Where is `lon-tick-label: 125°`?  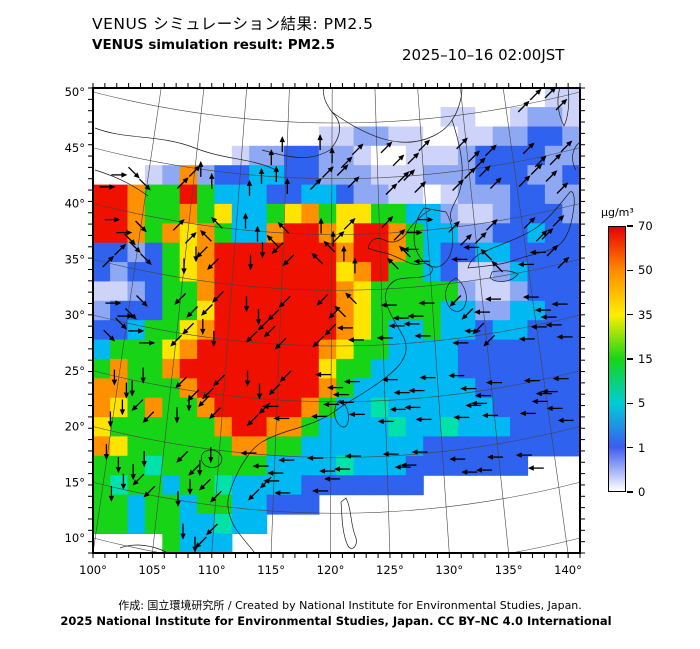
lon-tick-label: 125° is located at coordinates (390, 570).